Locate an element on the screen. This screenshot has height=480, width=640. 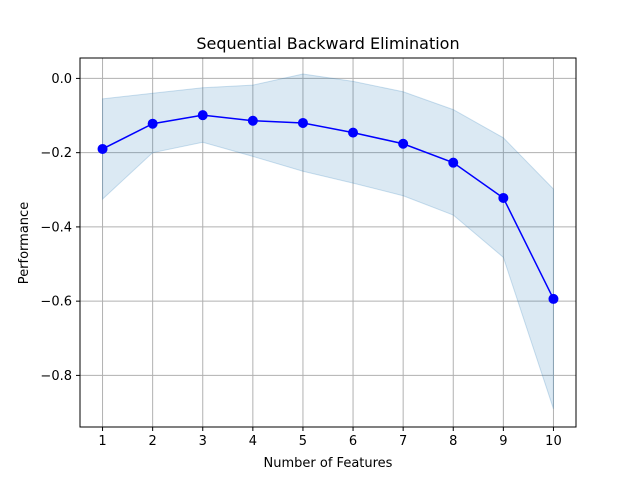
chart-title: Sequential Backward Elimination is located at coordinates (327, 43).